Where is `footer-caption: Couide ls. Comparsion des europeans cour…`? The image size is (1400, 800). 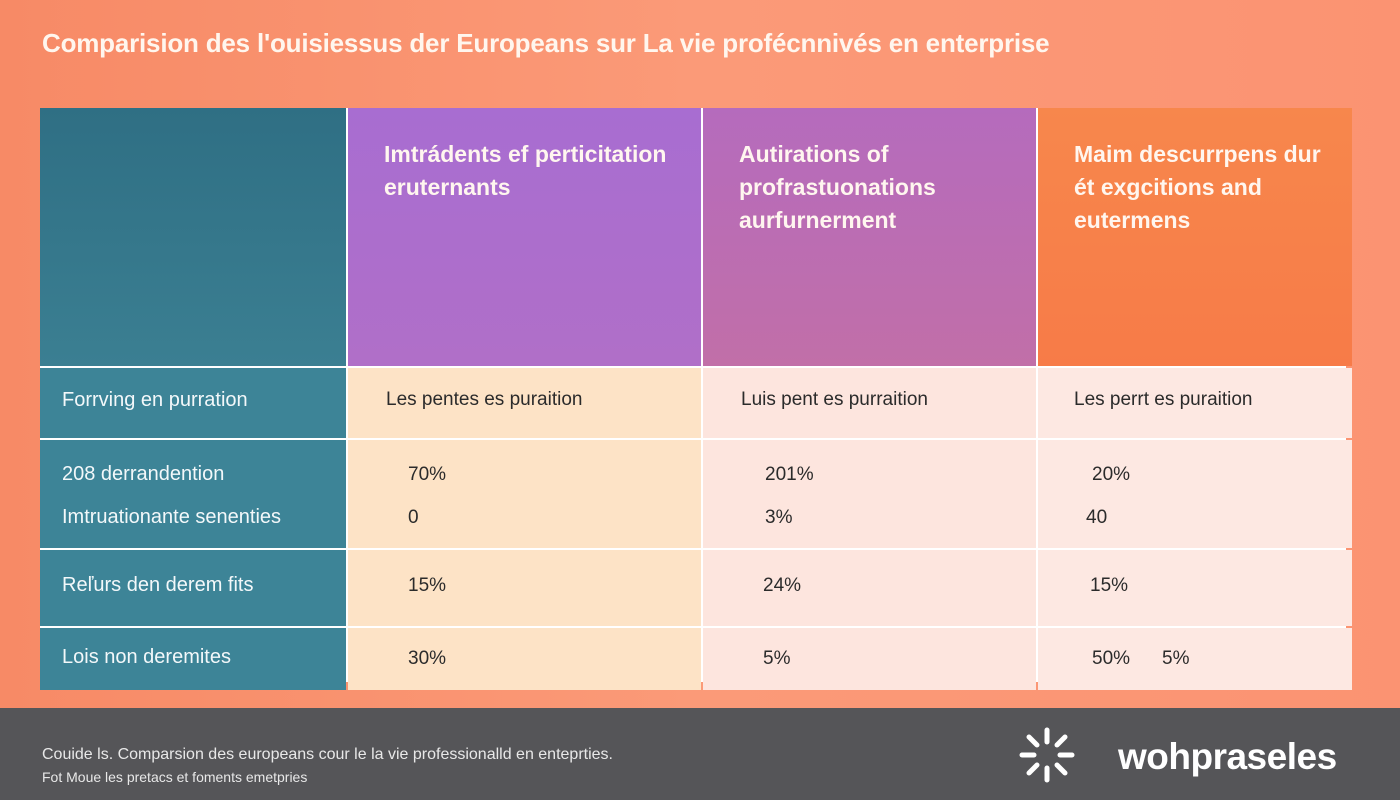
footer-caption: Couide ls. Comparsion des europeans cour… is located at coordinates (327, 754).